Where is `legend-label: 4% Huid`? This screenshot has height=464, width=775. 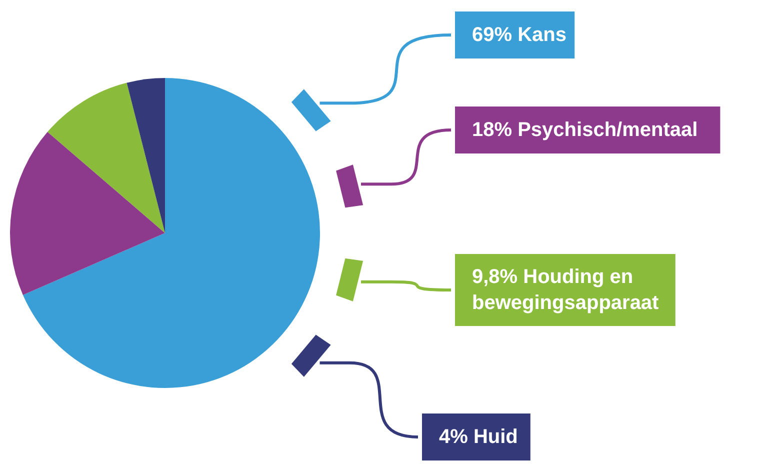
legend-label: 4% Huid is located at coordinates (478, 437).